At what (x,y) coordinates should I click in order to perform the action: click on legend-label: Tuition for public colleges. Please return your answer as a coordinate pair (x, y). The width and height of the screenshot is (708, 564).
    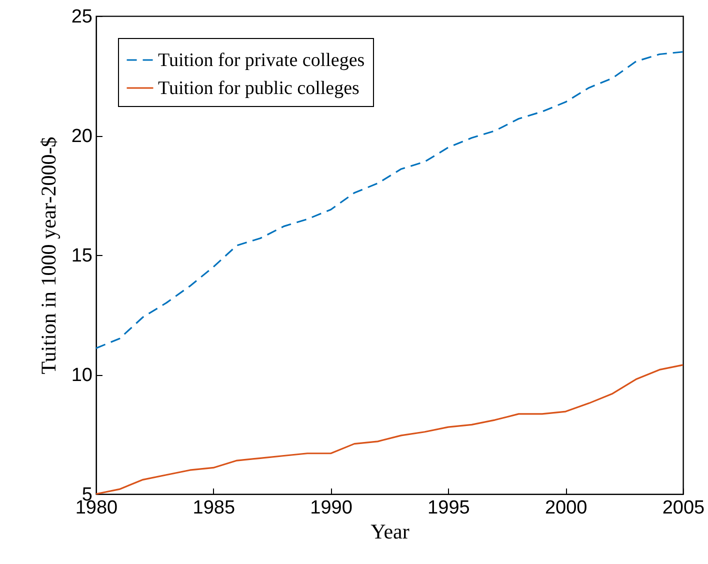
    Looking at the image, I should click on (259, 88).